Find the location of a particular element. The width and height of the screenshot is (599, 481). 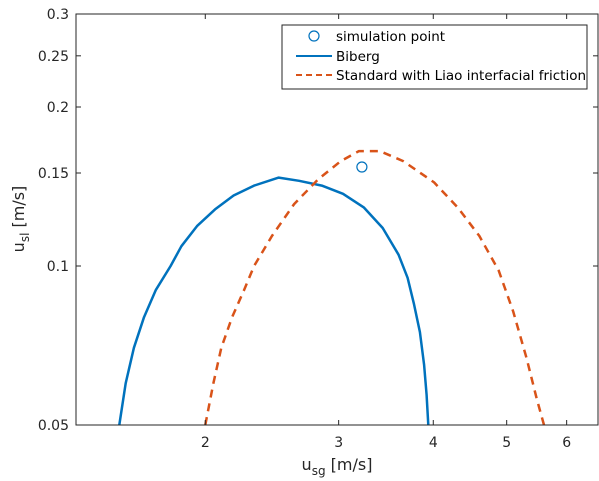

y-axis-label-sub: sl is located at coordinates (25, 238).